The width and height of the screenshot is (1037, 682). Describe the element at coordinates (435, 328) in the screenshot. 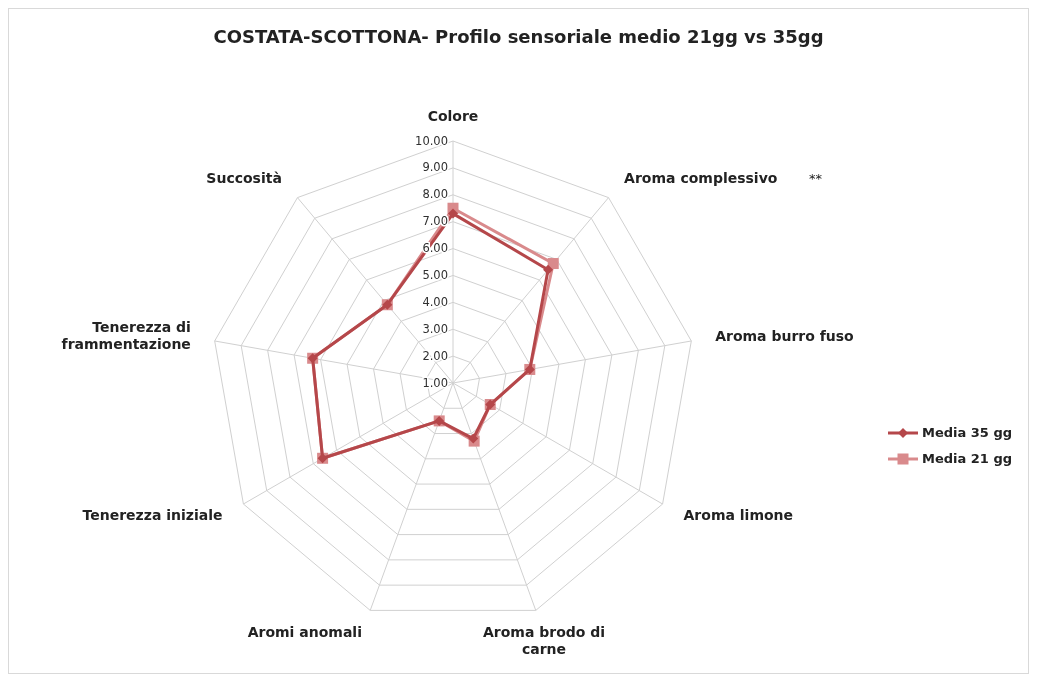

I see `y-tick-label: 3.00` at that location.